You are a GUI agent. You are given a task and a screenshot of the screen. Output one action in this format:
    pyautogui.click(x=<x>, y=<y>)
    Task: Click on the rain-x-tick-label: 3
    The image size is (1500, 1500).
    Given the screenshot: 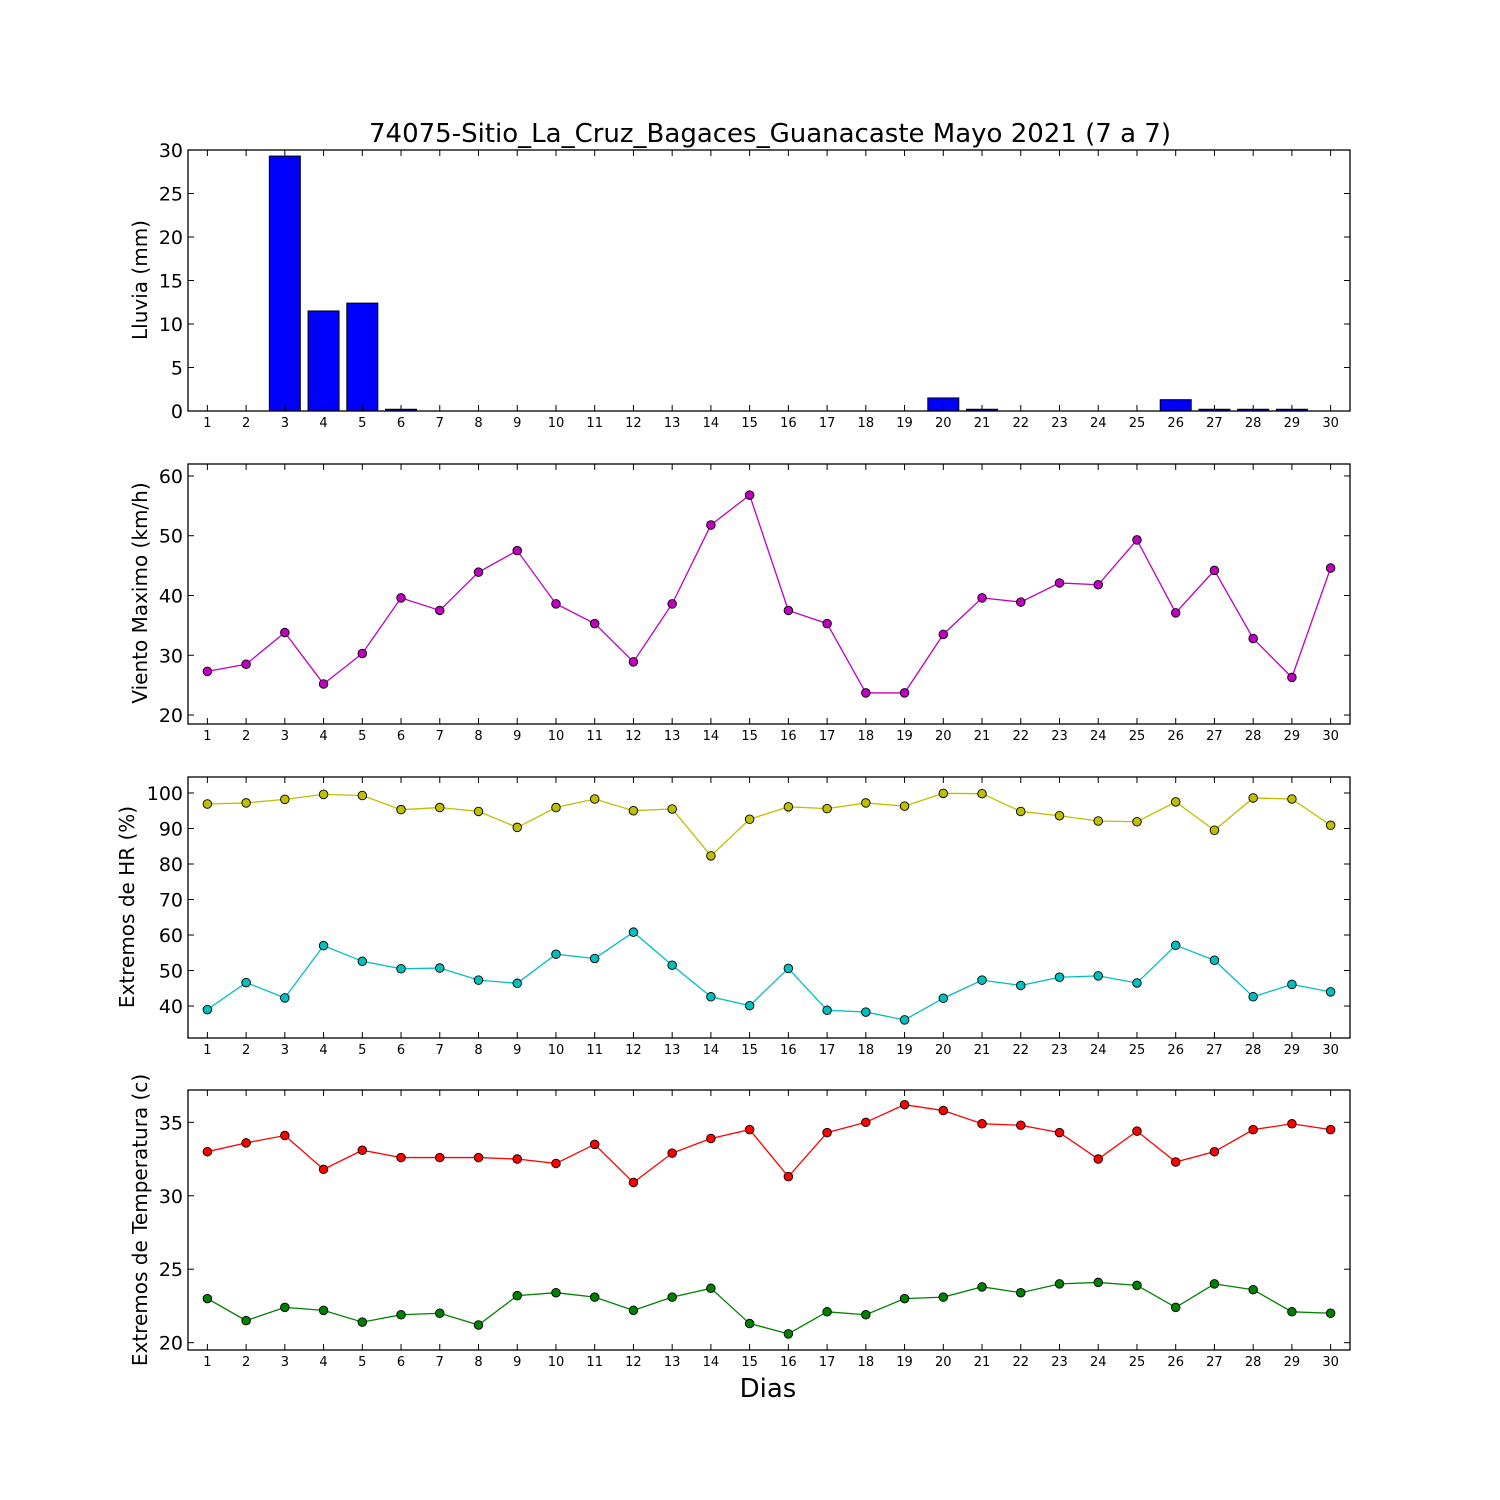 What is the action you would take?
    pyautogui.click(x=285, y=423)
    